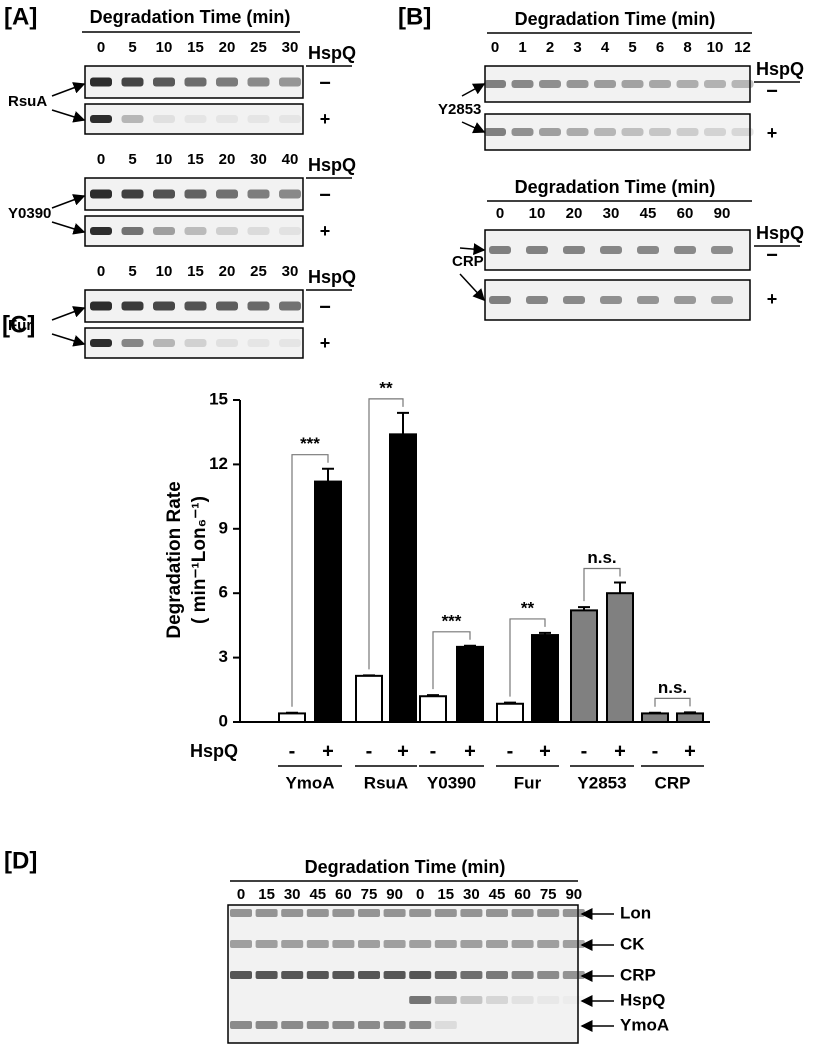 The width and height of the screenshot is (814, 1050). What do you see at coordinates (573, 894) in the screenshot?
I see `time-label: 90` at bounding box center [573, 894].